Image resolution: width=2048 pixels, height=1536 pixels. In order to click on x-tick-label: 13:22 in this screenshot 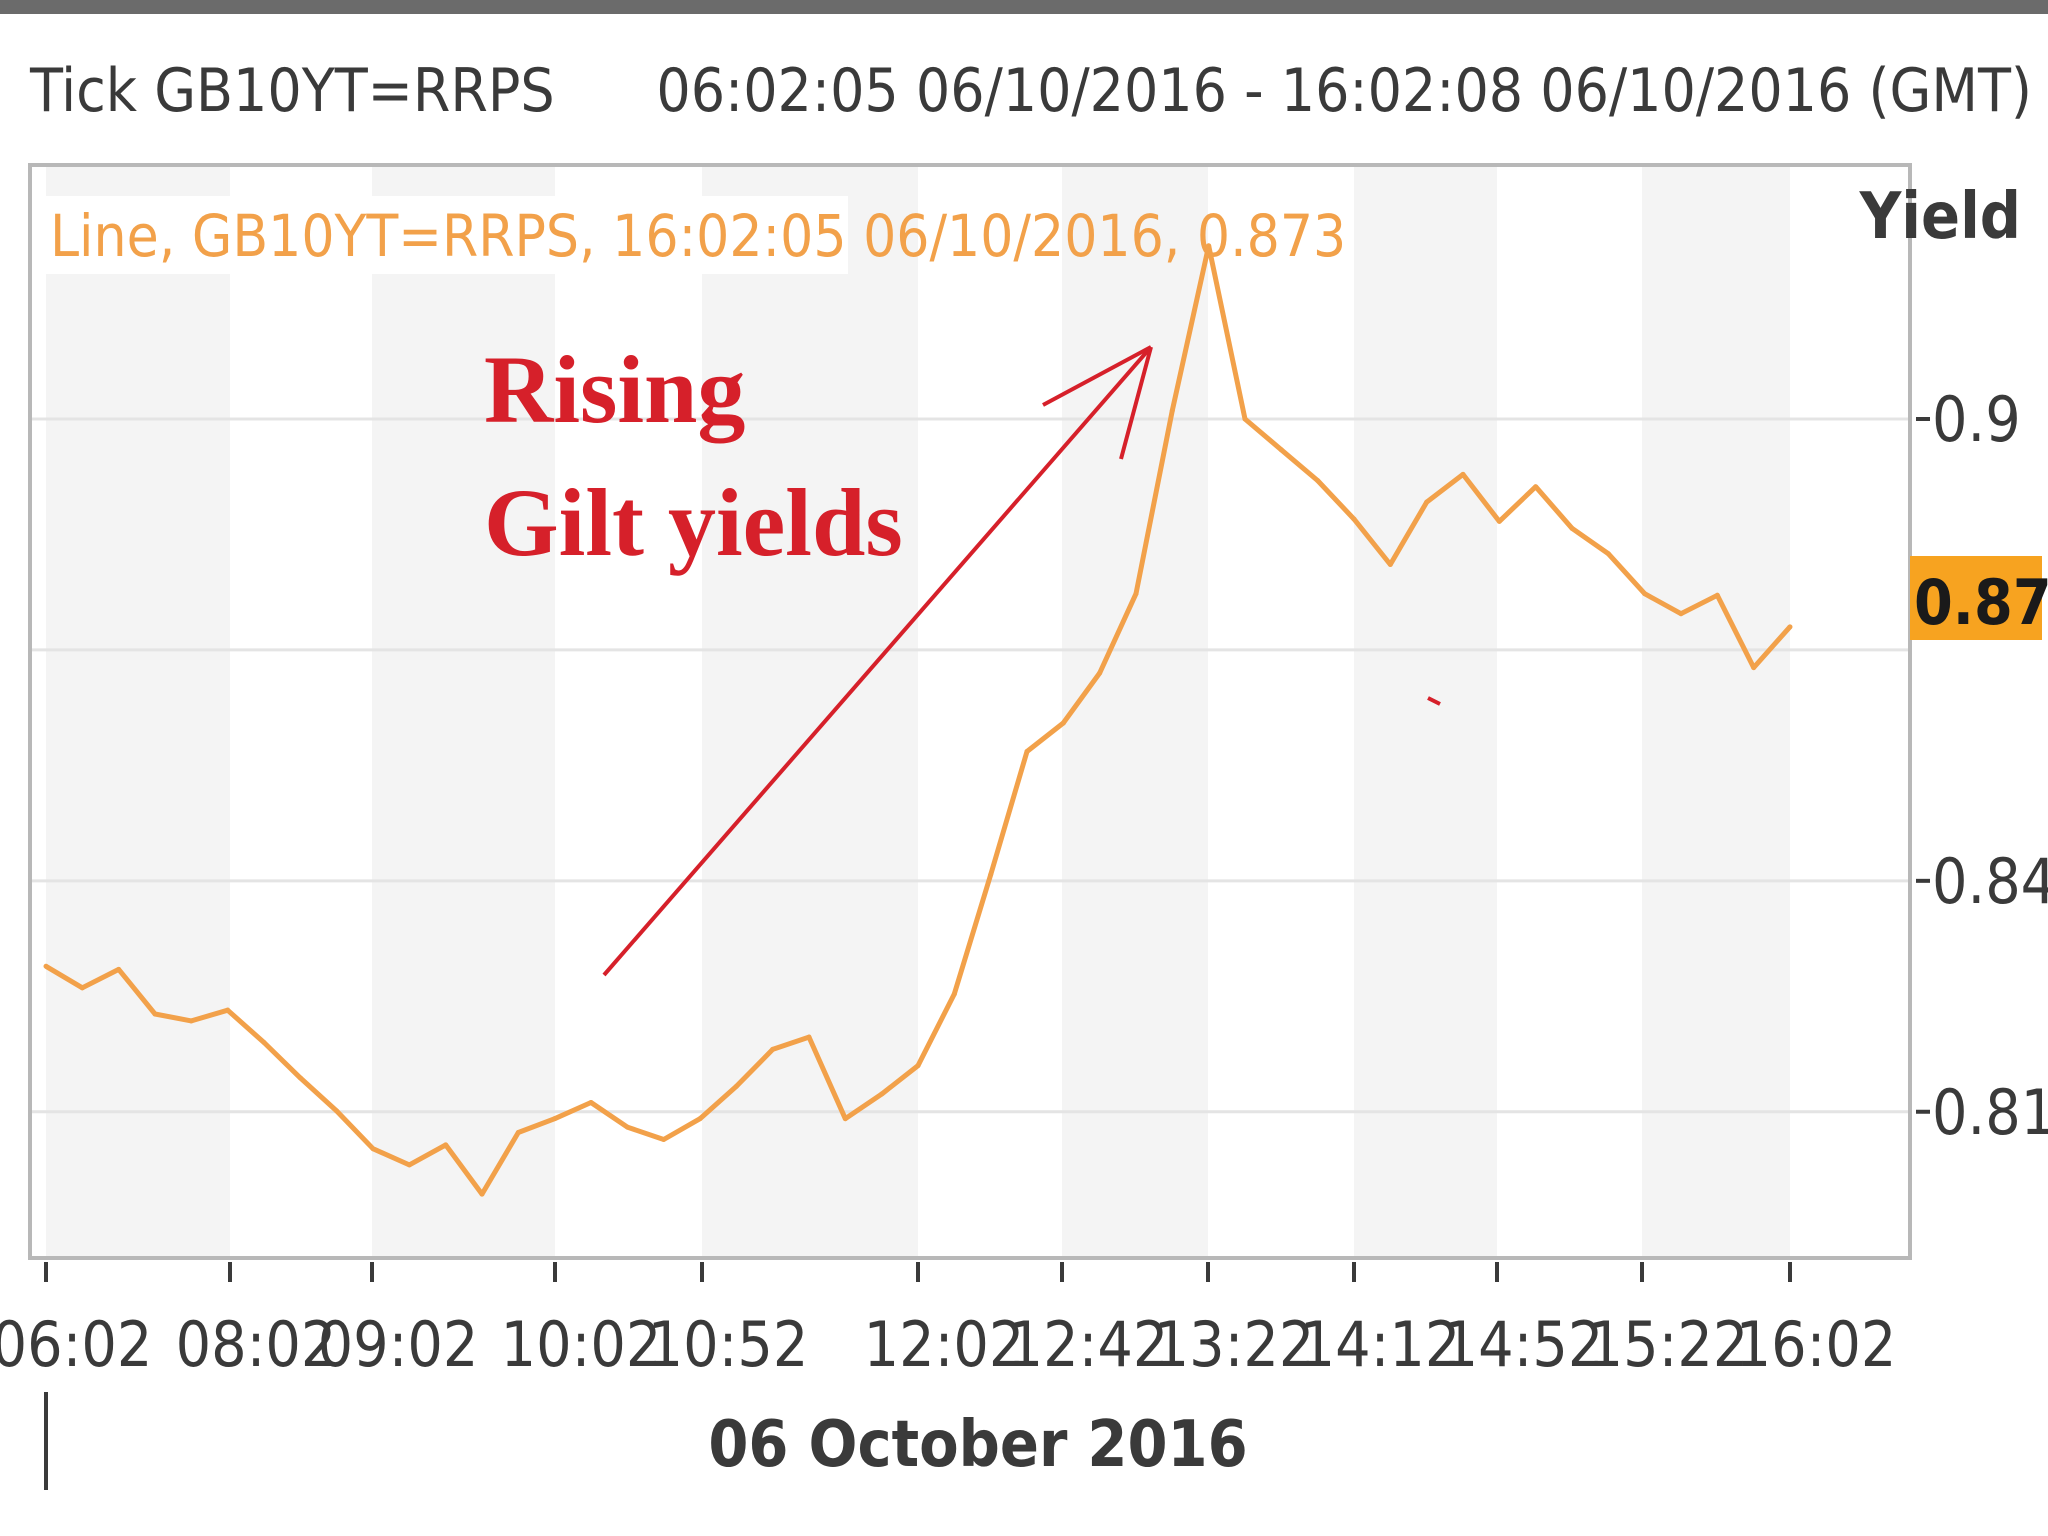, I will do `click(1234, 1344)`.